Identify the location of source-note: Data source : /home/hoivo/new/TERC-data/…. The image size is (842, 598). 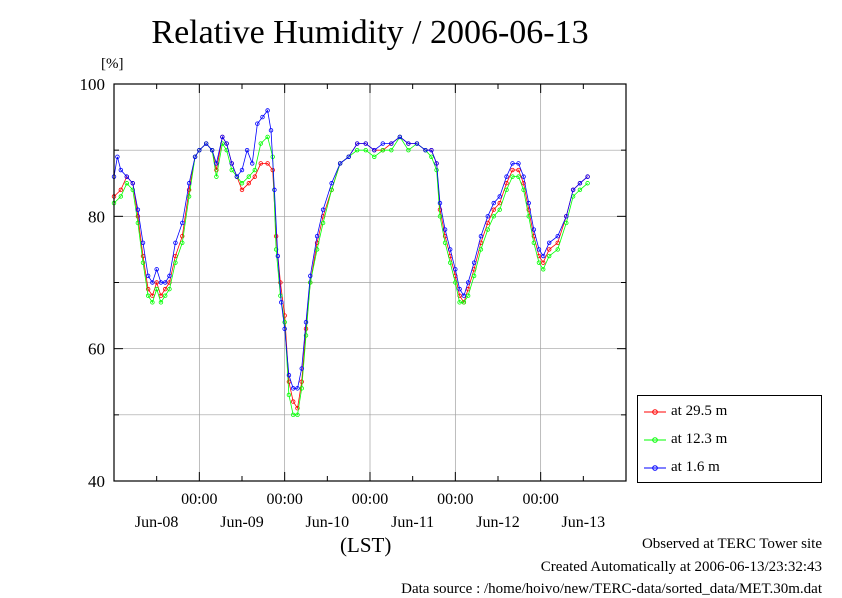
(611, 589).